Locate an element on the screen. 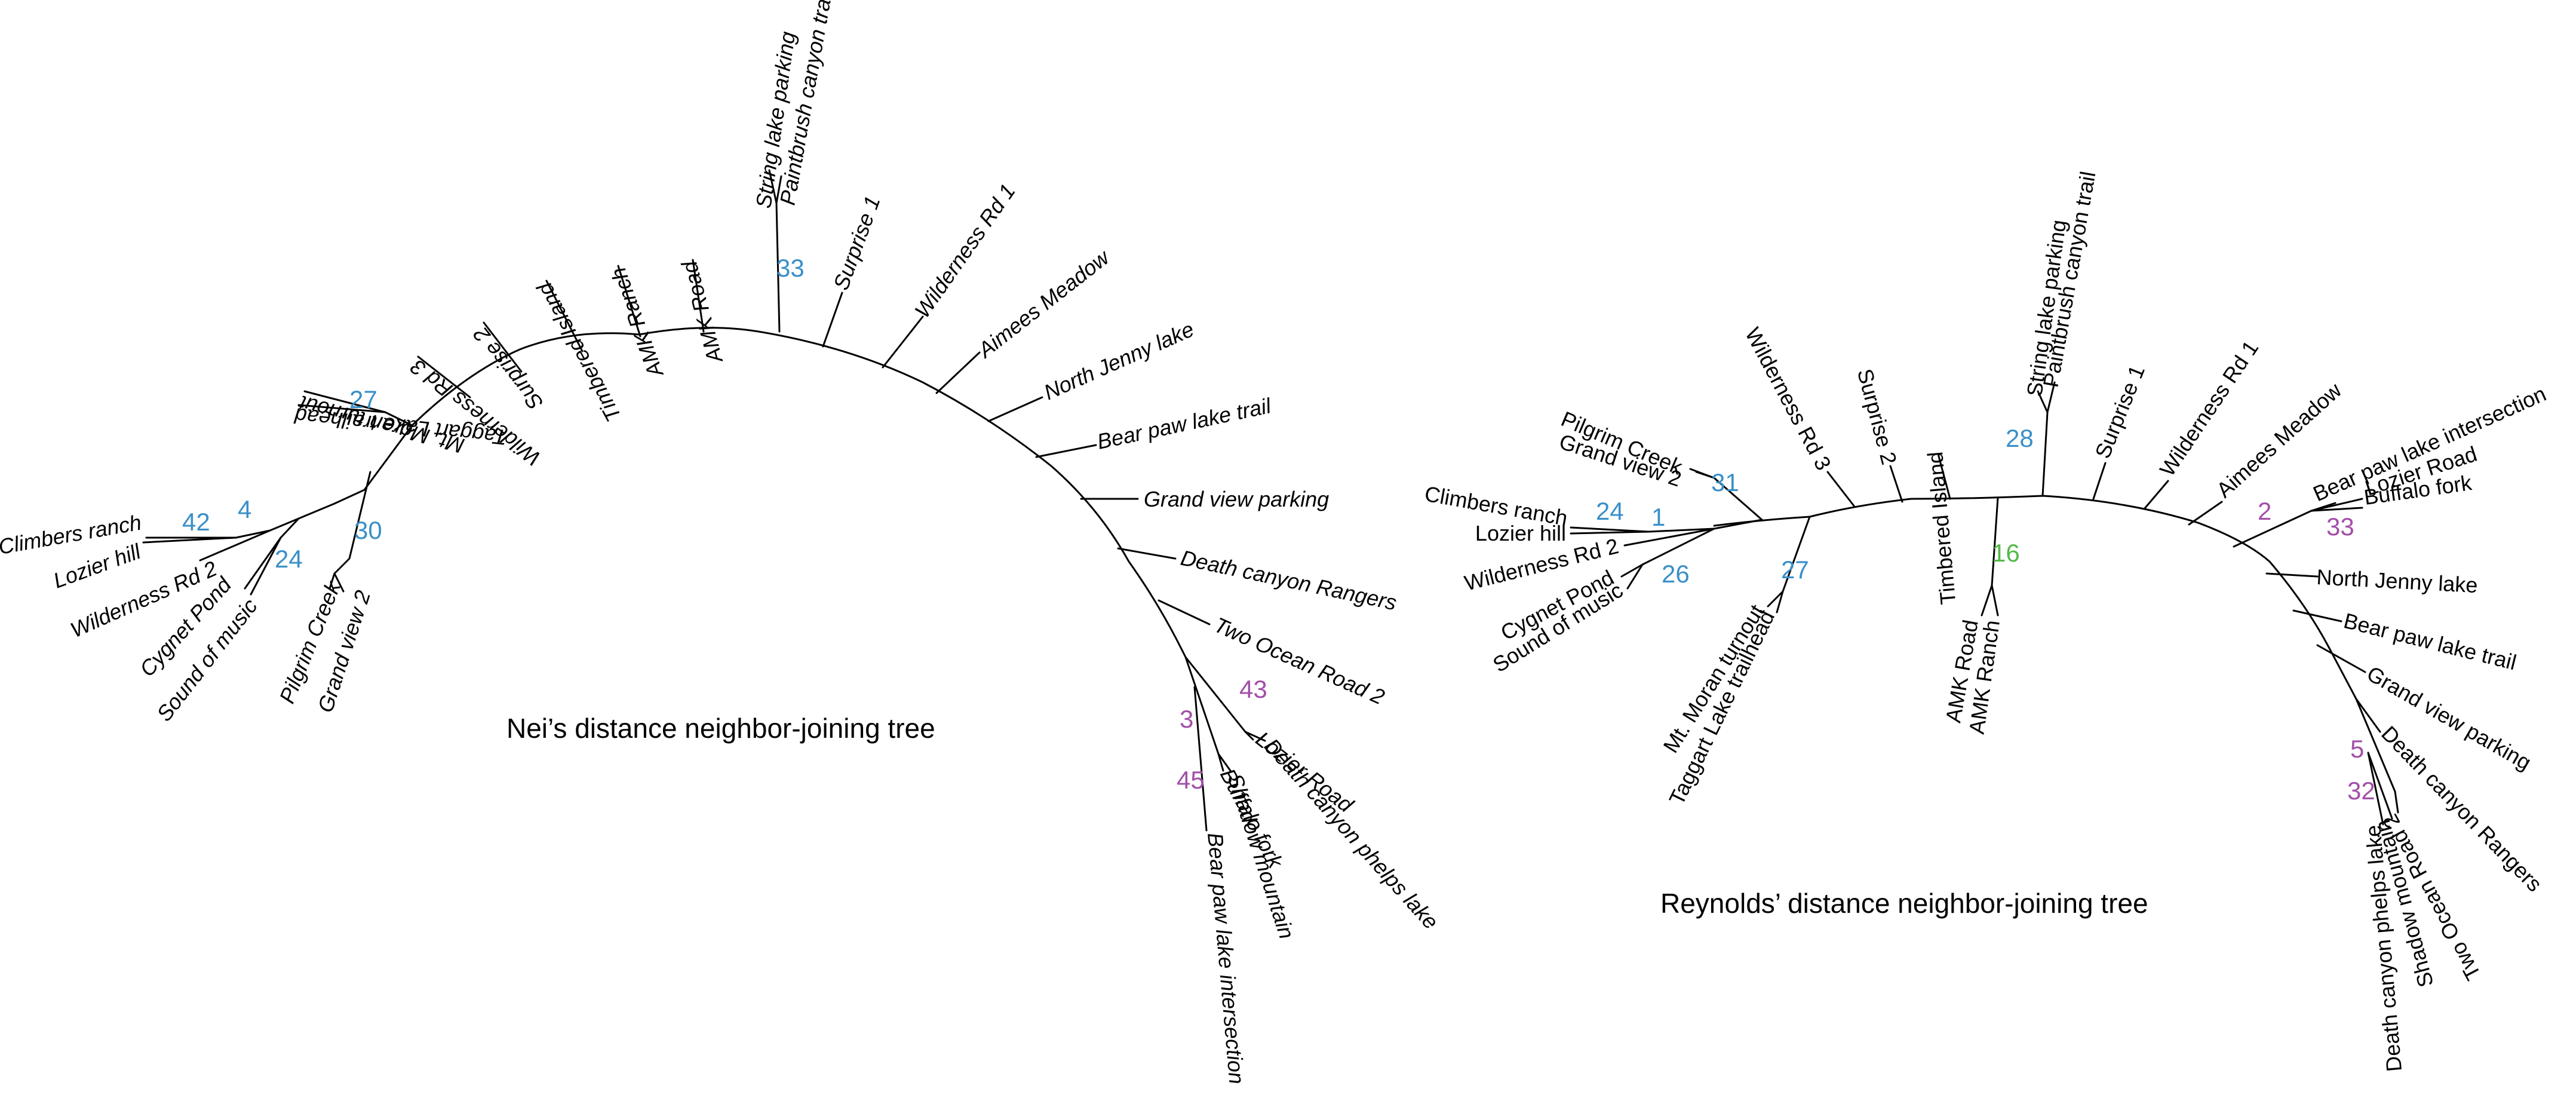  branch-wilderness-rd-2b is located at coordinates (1669, 537).